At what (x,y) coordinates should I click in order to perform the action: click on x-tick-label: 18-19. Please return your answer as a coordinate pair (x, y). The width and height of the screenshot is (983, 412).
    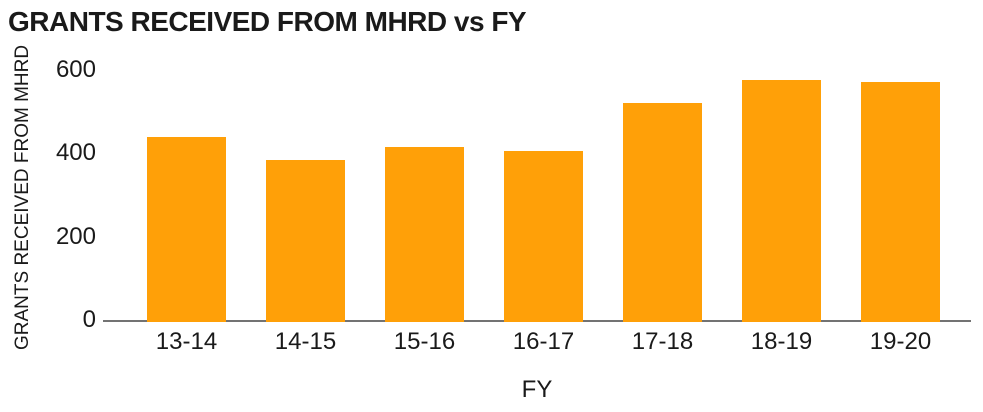
    Looking at the image, I should click on (781, 341).